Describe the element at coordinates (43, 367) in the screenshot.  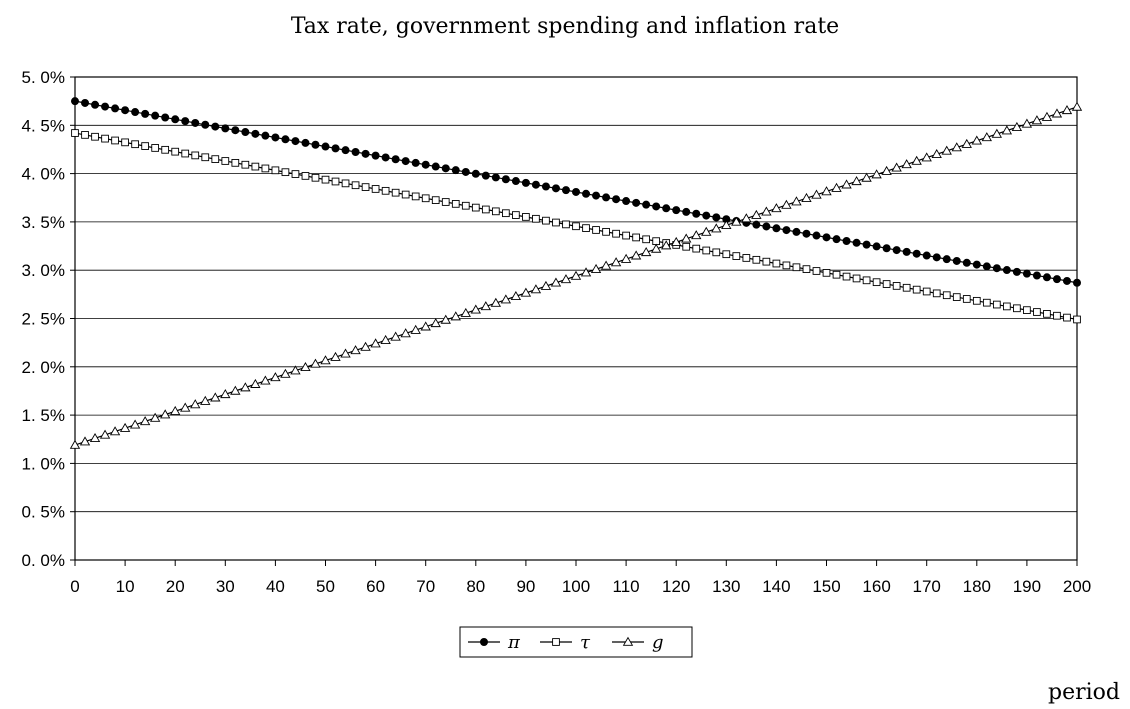
I see `y-tick-label: 2. 0%` at that location.